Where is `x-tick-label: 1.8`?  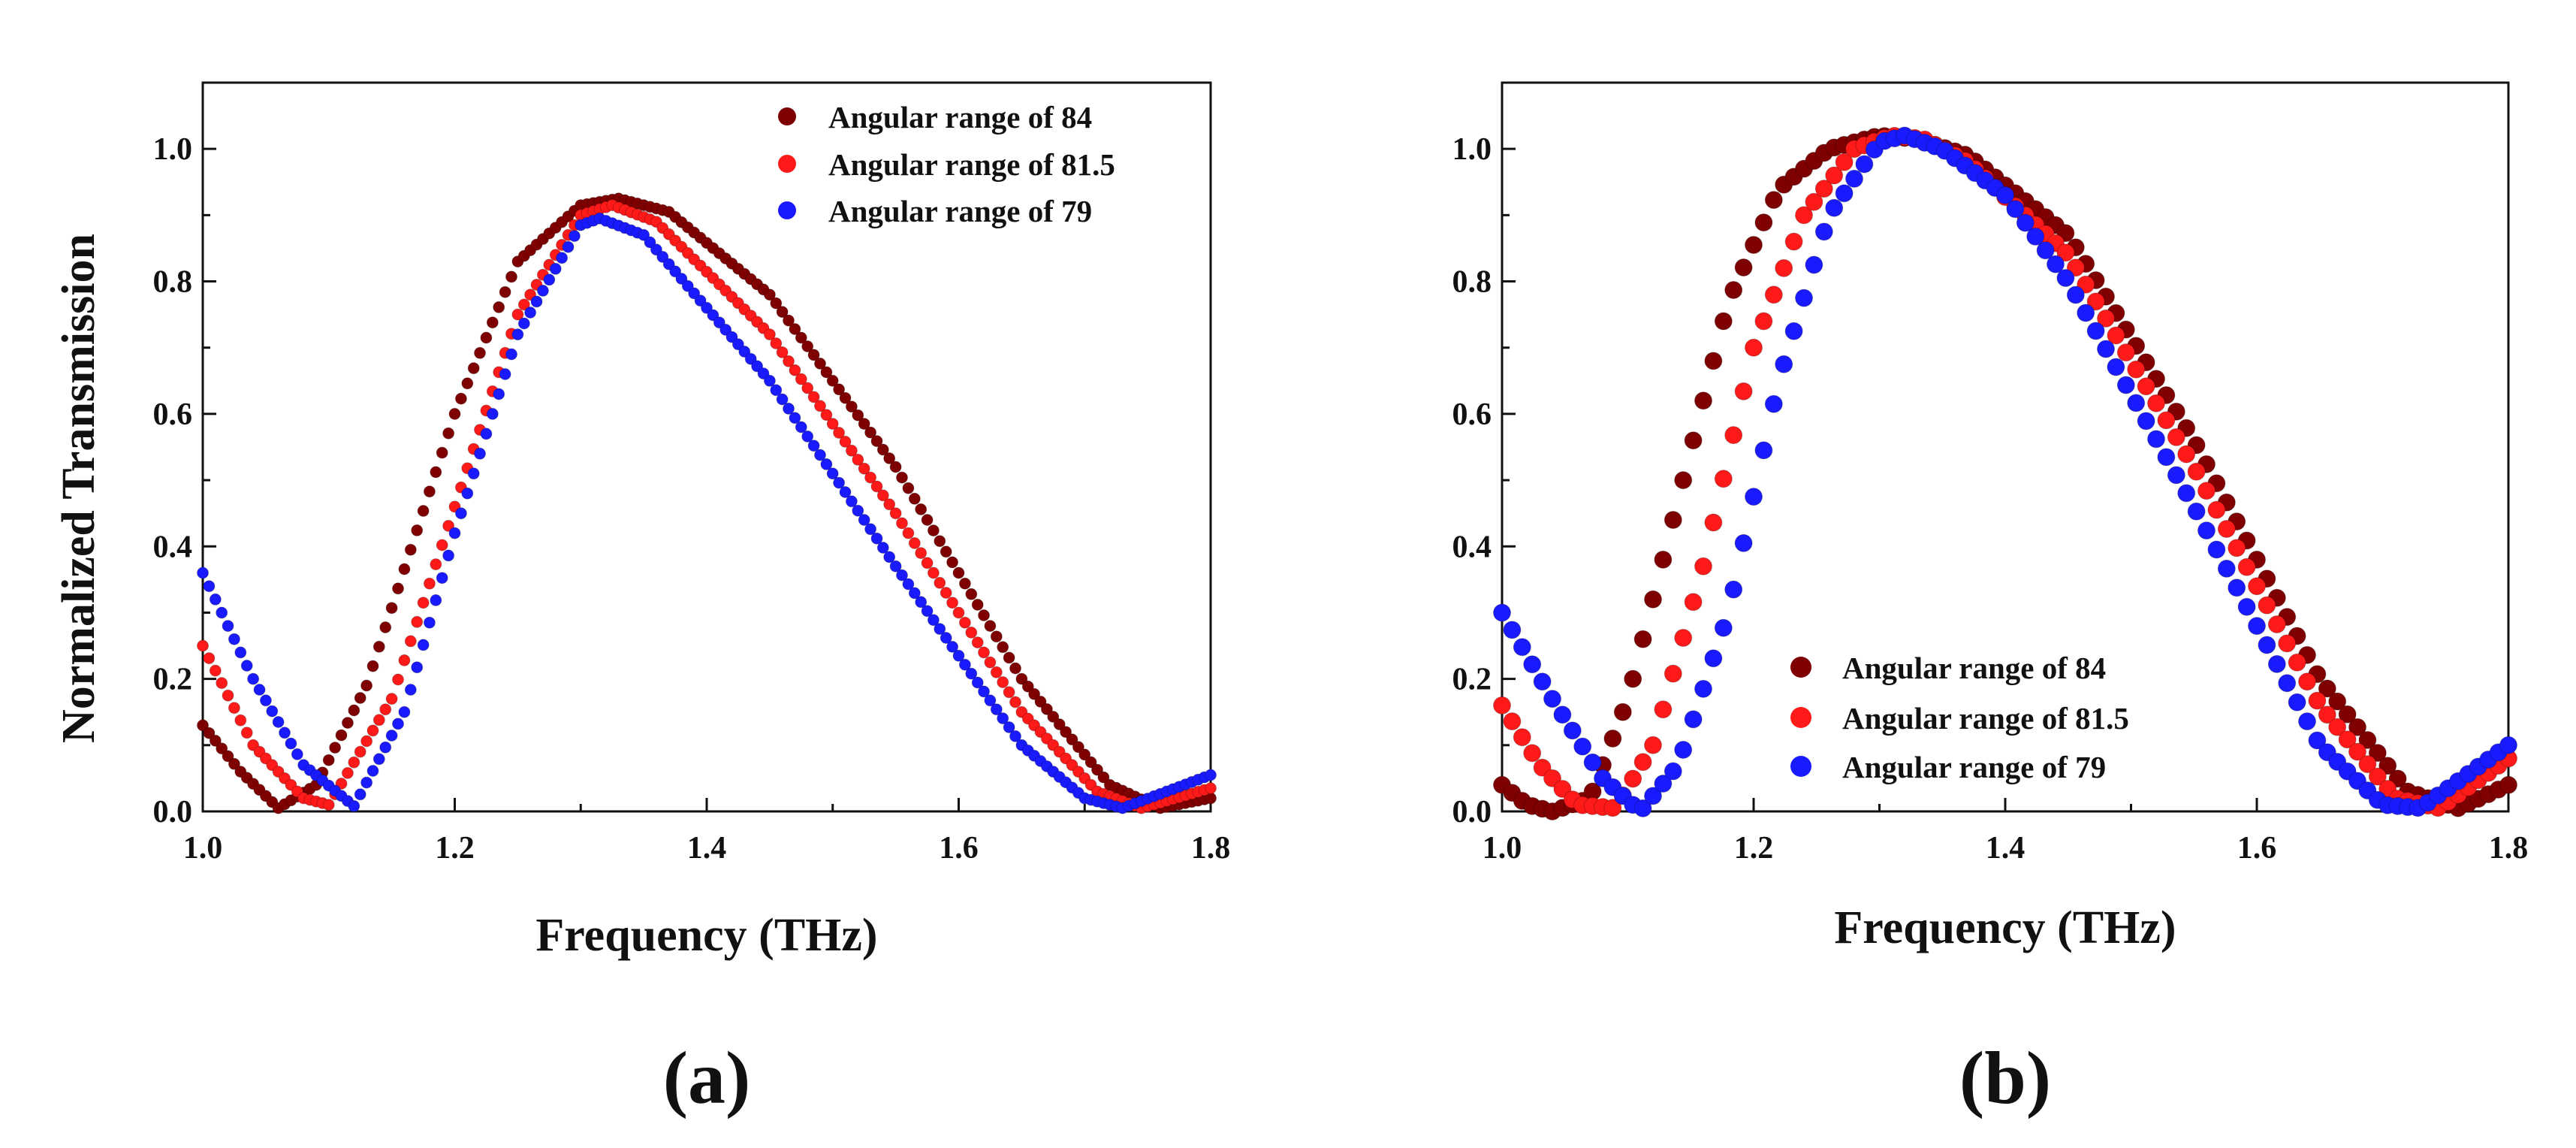 x-tick-label: 1.8 is located at coordinates (1211, 848).